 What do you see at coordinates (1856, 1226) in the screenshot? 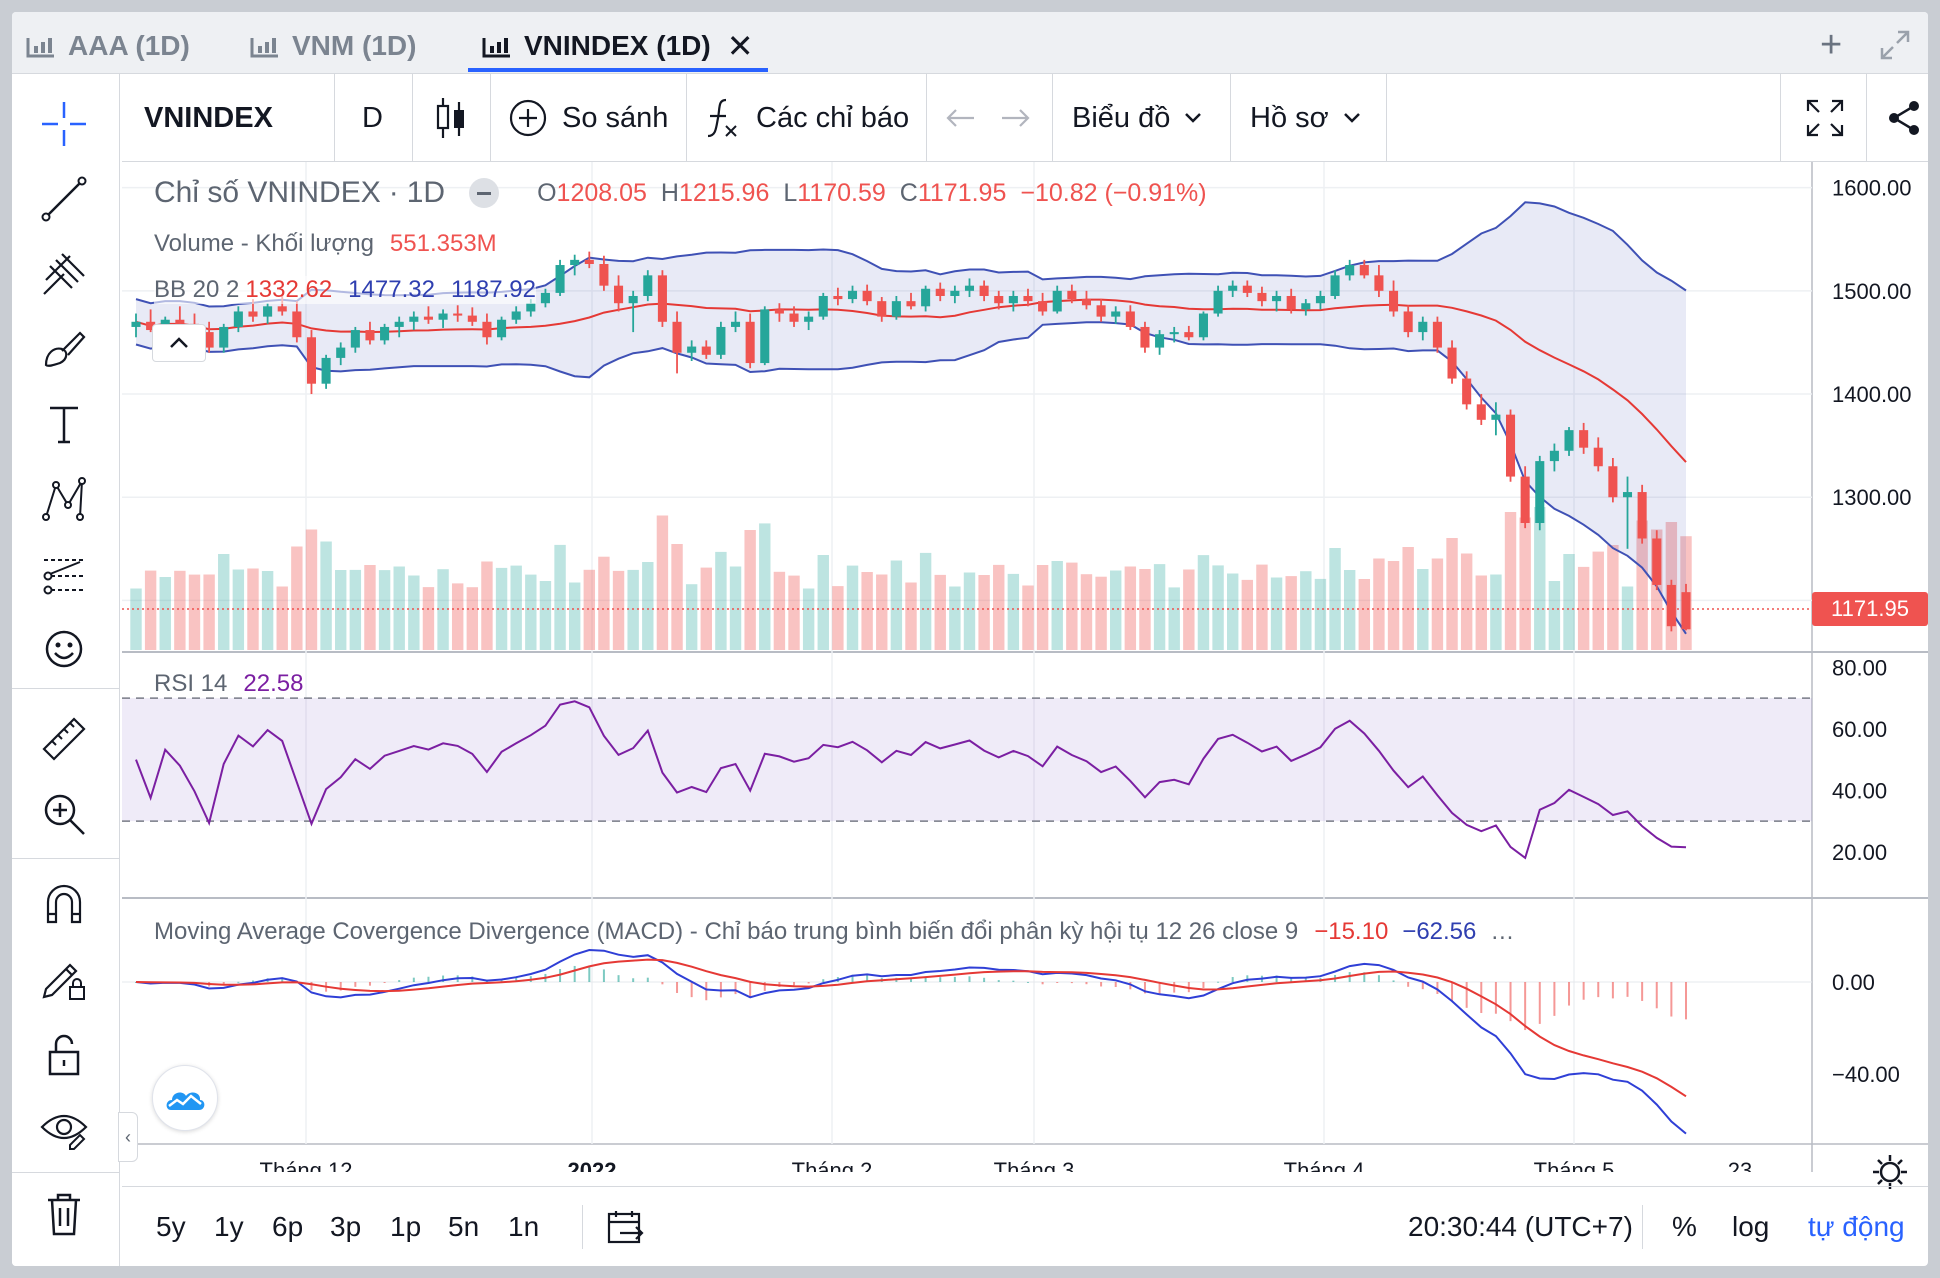
I see `auto-scale-button: tự động` at bounding box center [1856, 1226].